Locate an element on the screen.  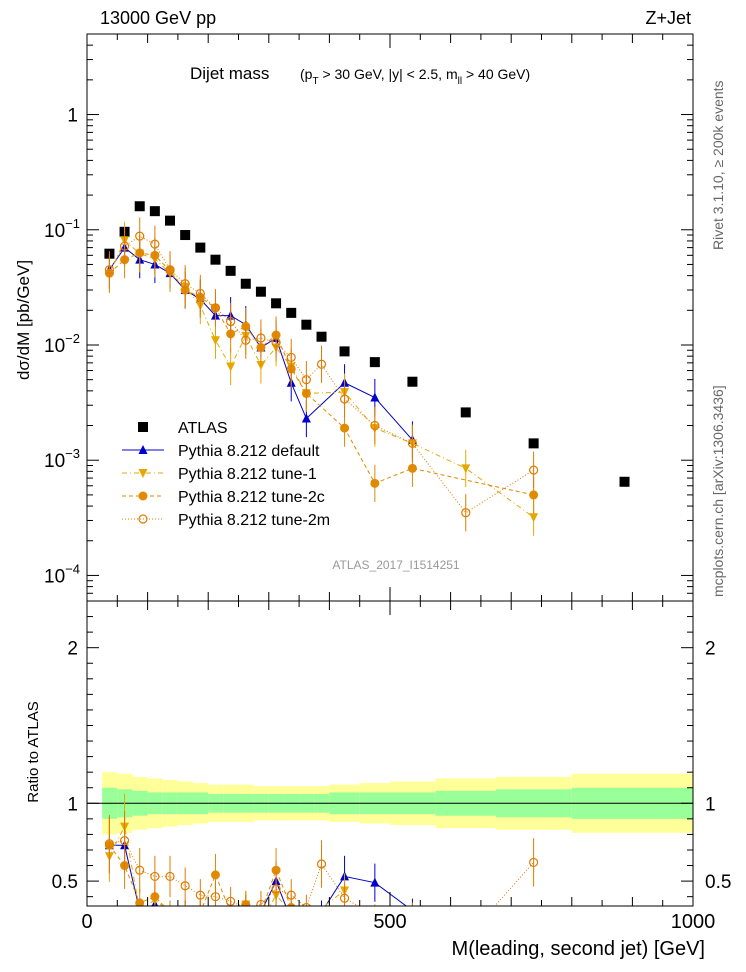
ratio-line-tune1 is located at coordinates (226, 865).